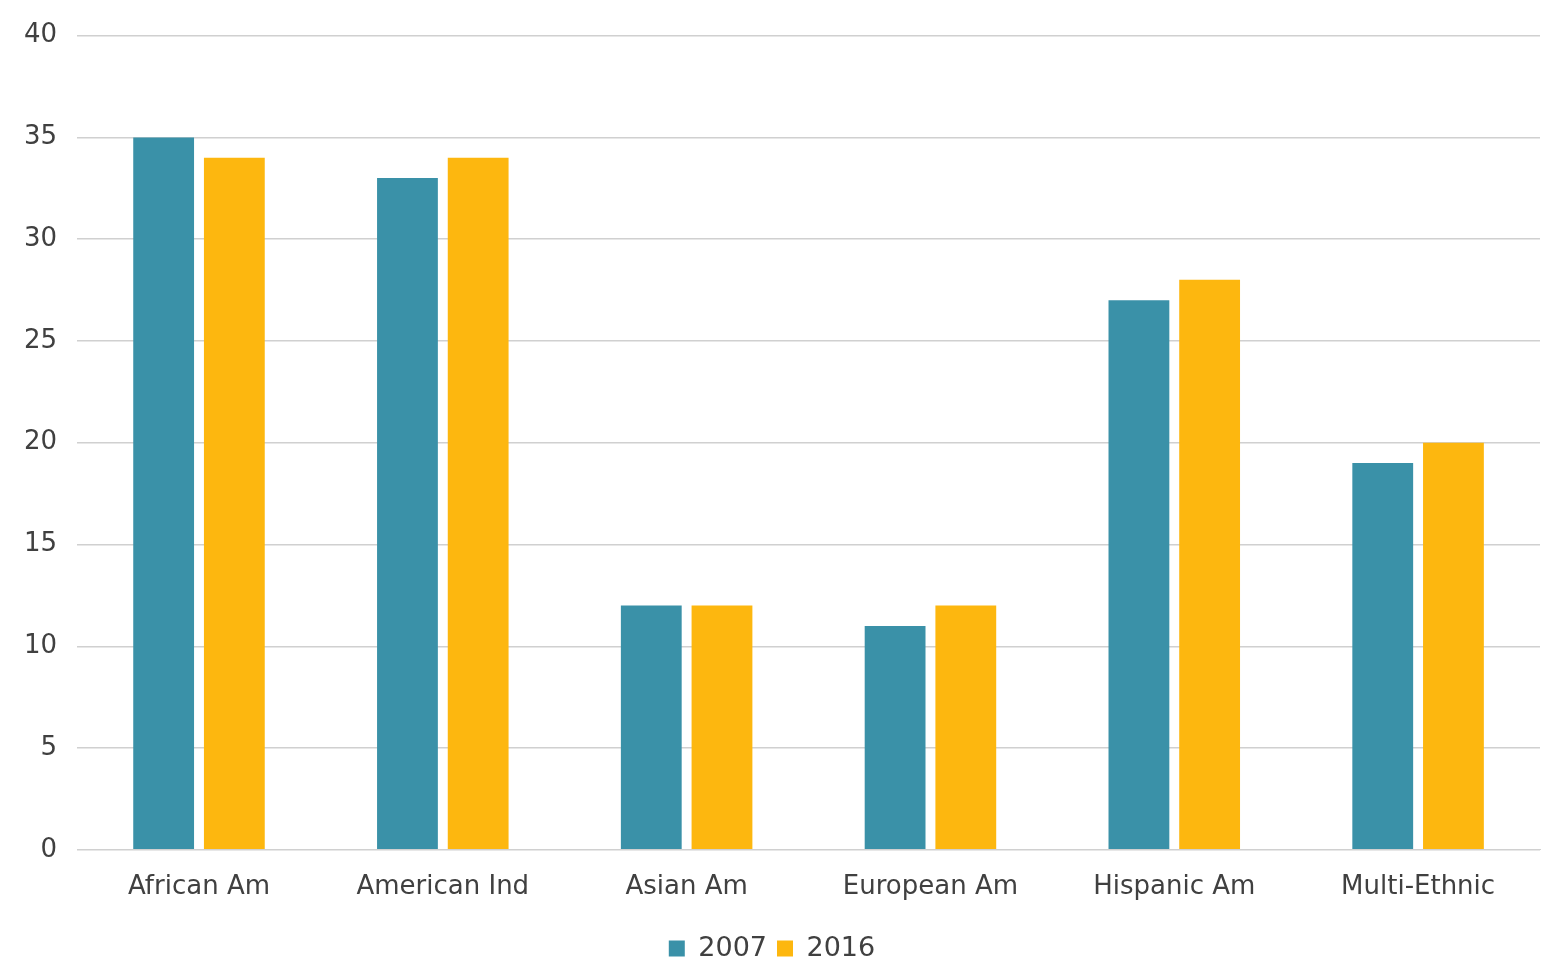 This screenshot has width=1544, height=972. Describe the element at coordinates (49, 847) in the screenshot. I see `y-tick-label: 0` at that location.